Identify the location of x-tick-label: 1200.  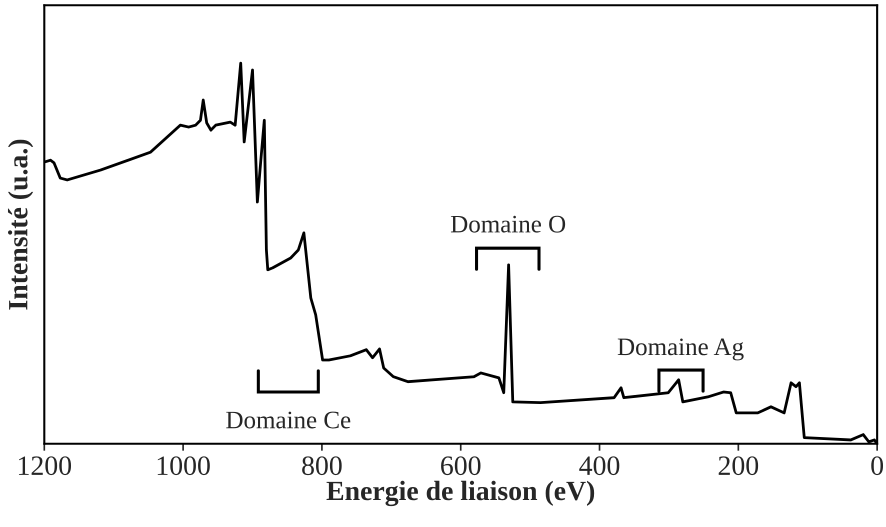
(45, 466).